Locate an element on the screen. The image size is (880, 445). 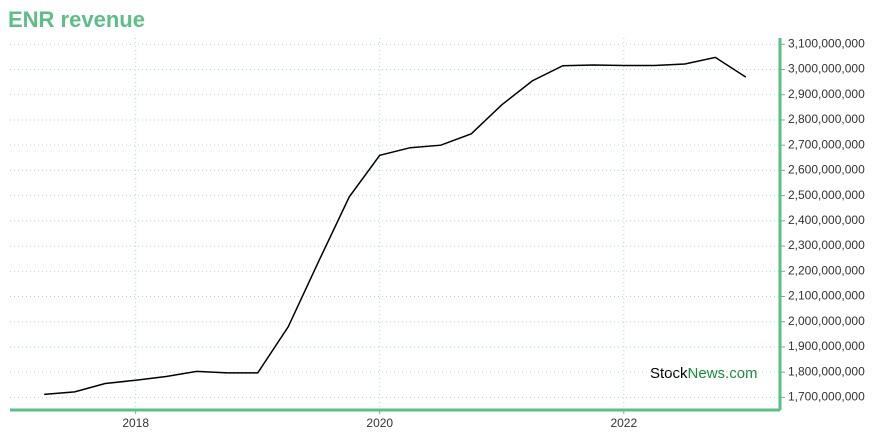
y-tick-label: 3,100,000,000 is located at coordinates (826, 43).